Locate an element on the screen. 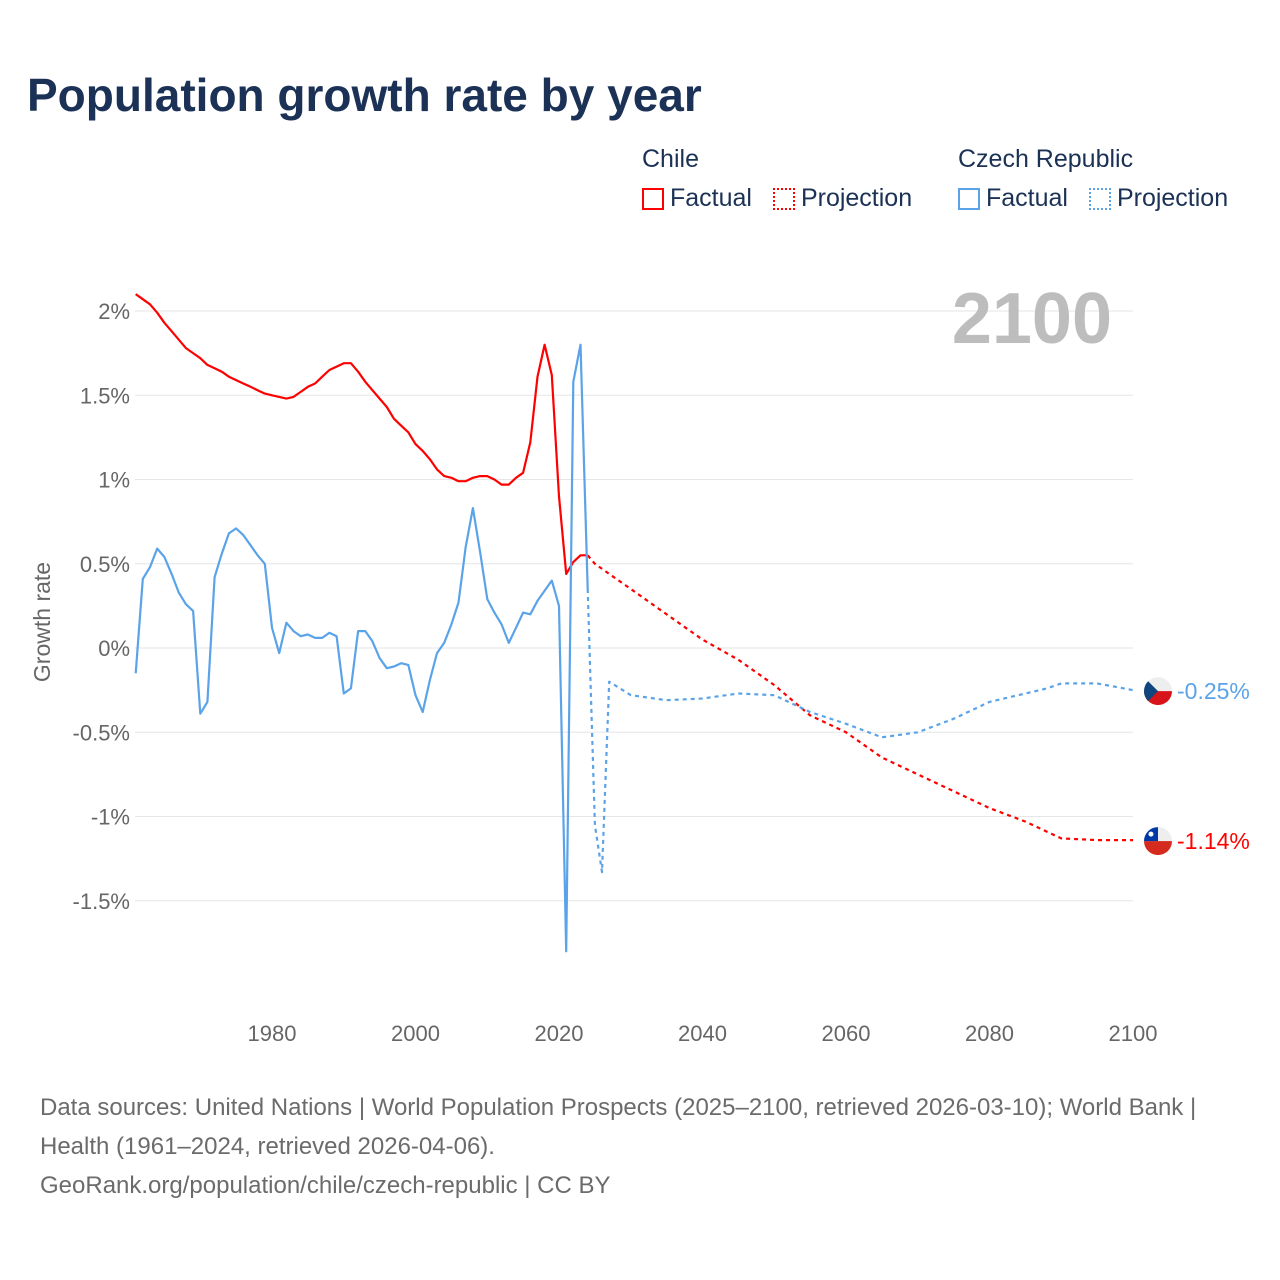 This screenshot has height=1280, width=1280. x-tick-label: 2060 is located at coordinates (846, 1033).